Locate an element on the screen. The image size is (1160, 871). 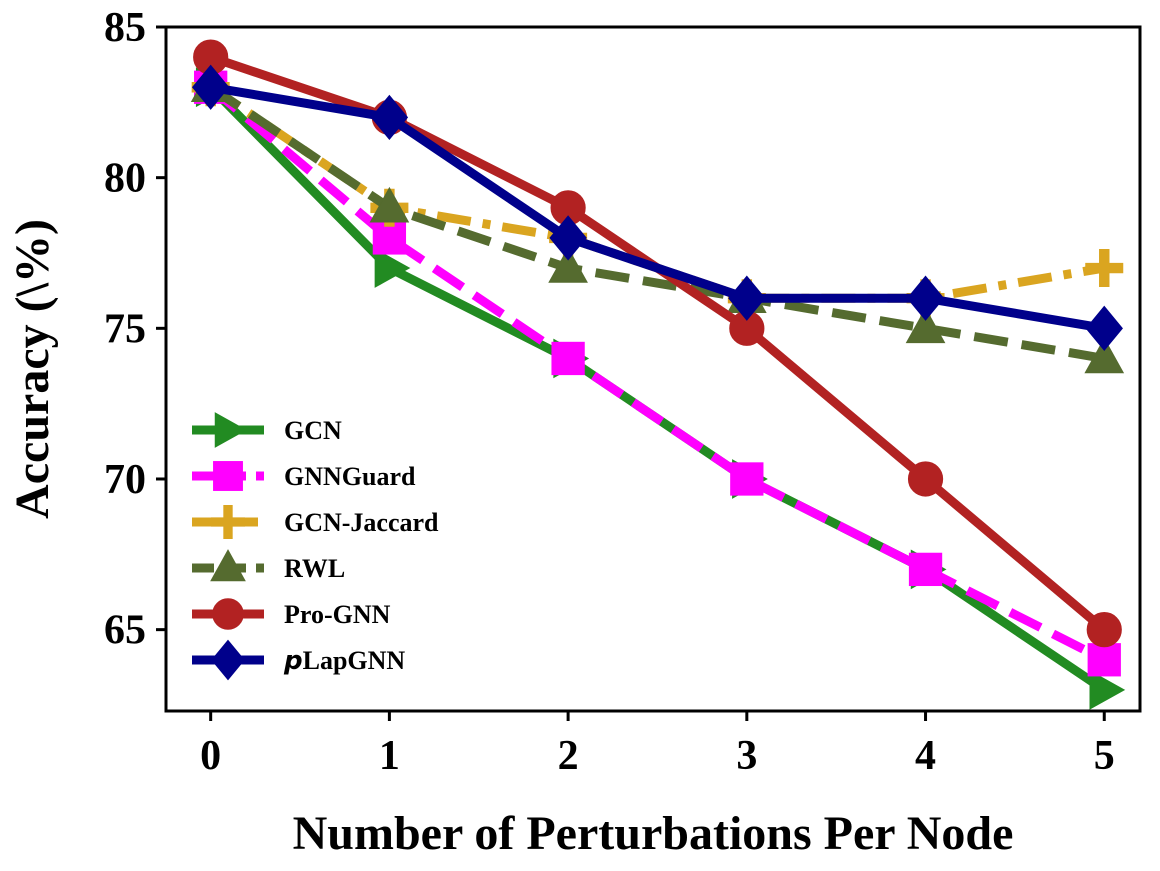
x-tick-label: 5 is located at coordinates (1104, 756).